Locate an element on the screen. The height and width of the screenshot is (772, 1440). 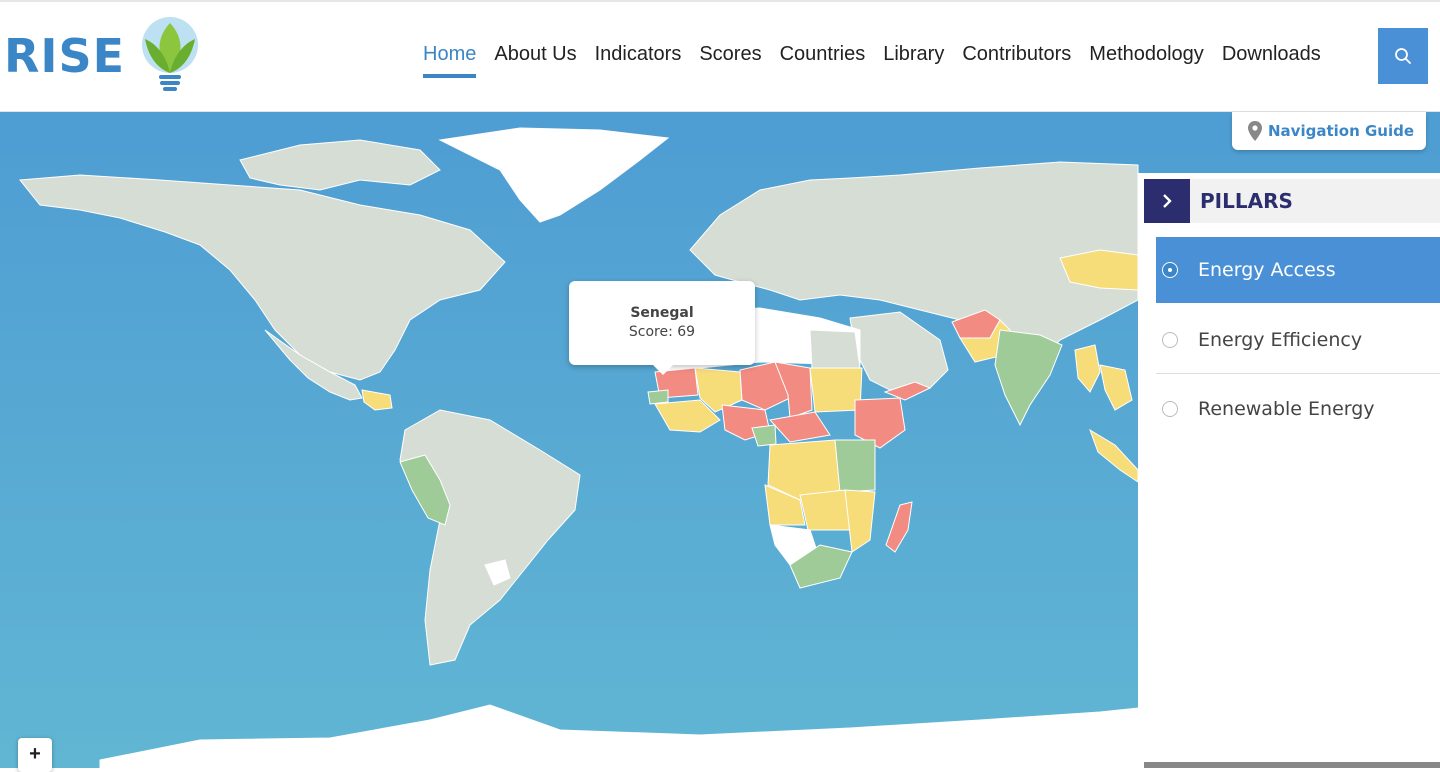
nav-countries: Countries is located at coordinates (822, 53).